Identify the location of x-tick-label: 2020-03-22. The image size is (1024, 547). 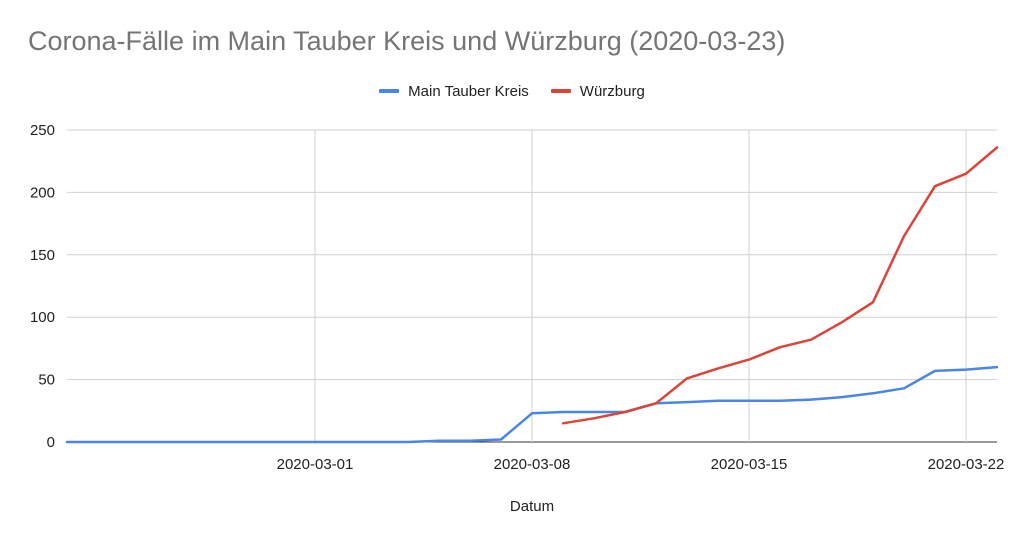
(966, 464).